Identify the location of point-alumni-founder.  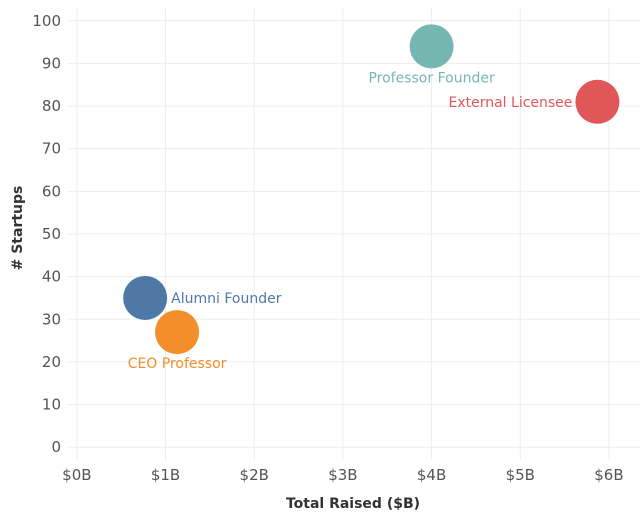
(145, 297).